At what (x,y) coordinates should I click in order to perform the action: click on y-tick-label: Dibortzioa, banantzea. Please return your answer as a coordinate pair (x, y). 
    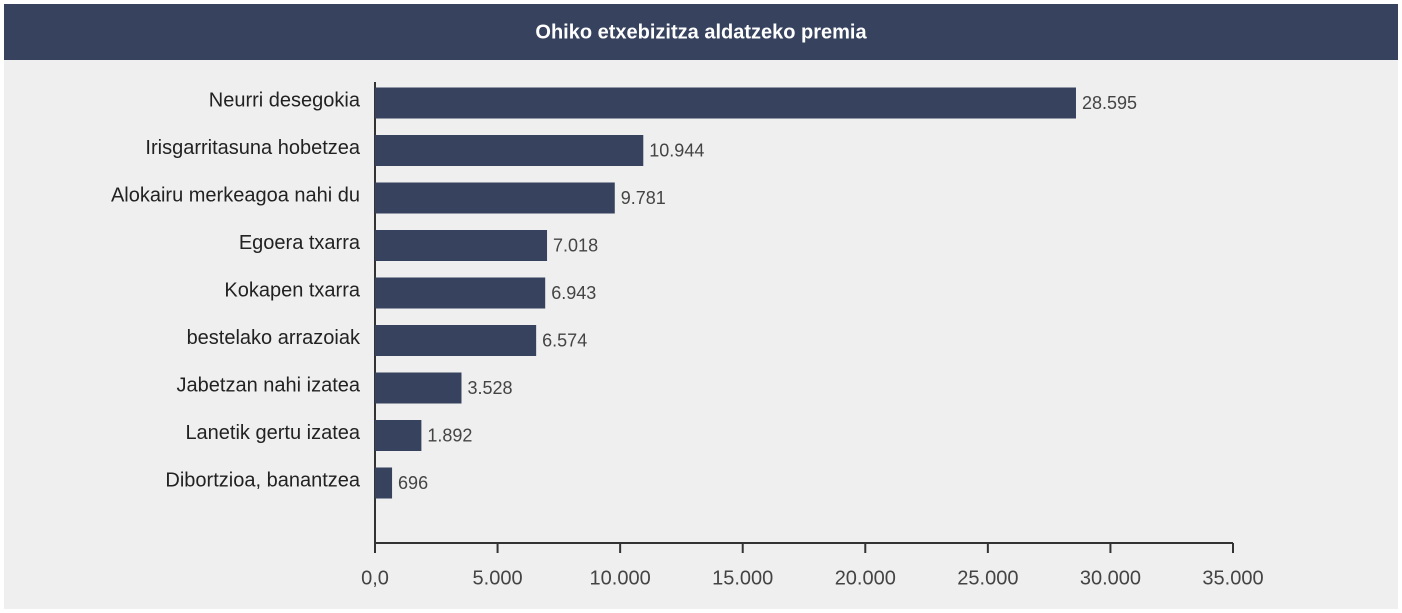
    Looking at the image, I should click on (262, 480).